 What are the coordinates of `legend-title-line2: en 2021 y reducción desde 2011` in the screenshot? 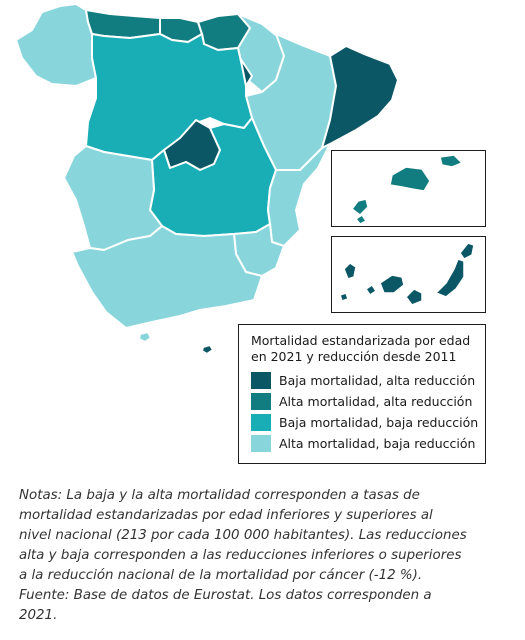 It's located at (354, 356).